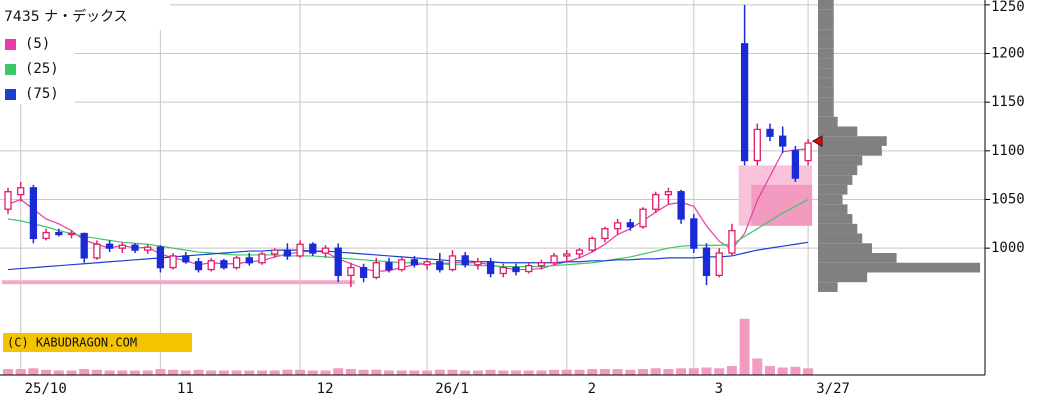 This screenshot has width=1055, height=405. What do you see at coordinates (325, 389) in the screenshot?
I see `x-tick-label: 12` at bounding box center [325, 389].